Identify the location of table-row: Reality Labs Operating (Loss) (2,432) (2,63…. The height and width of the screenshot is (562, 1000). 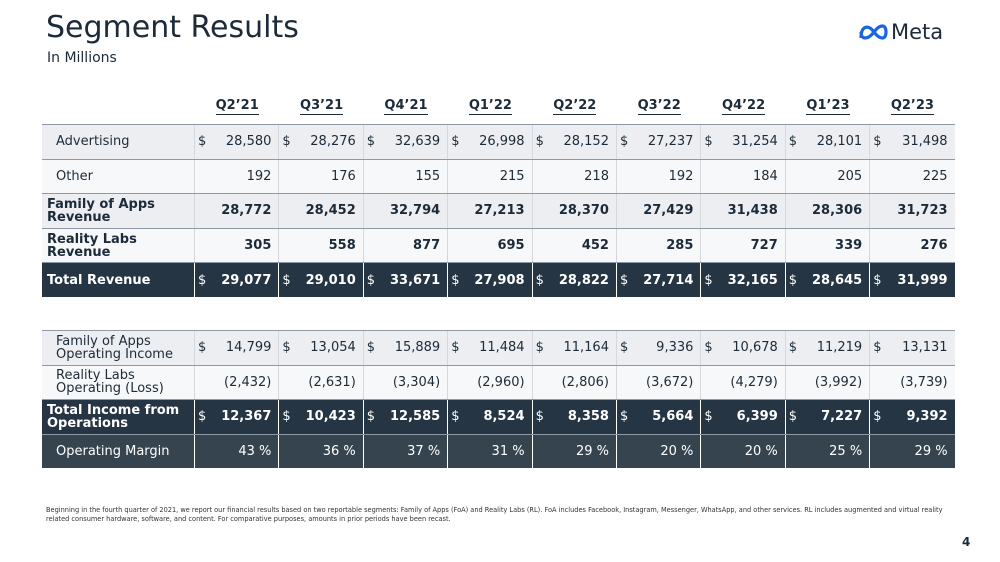
(498, 382).